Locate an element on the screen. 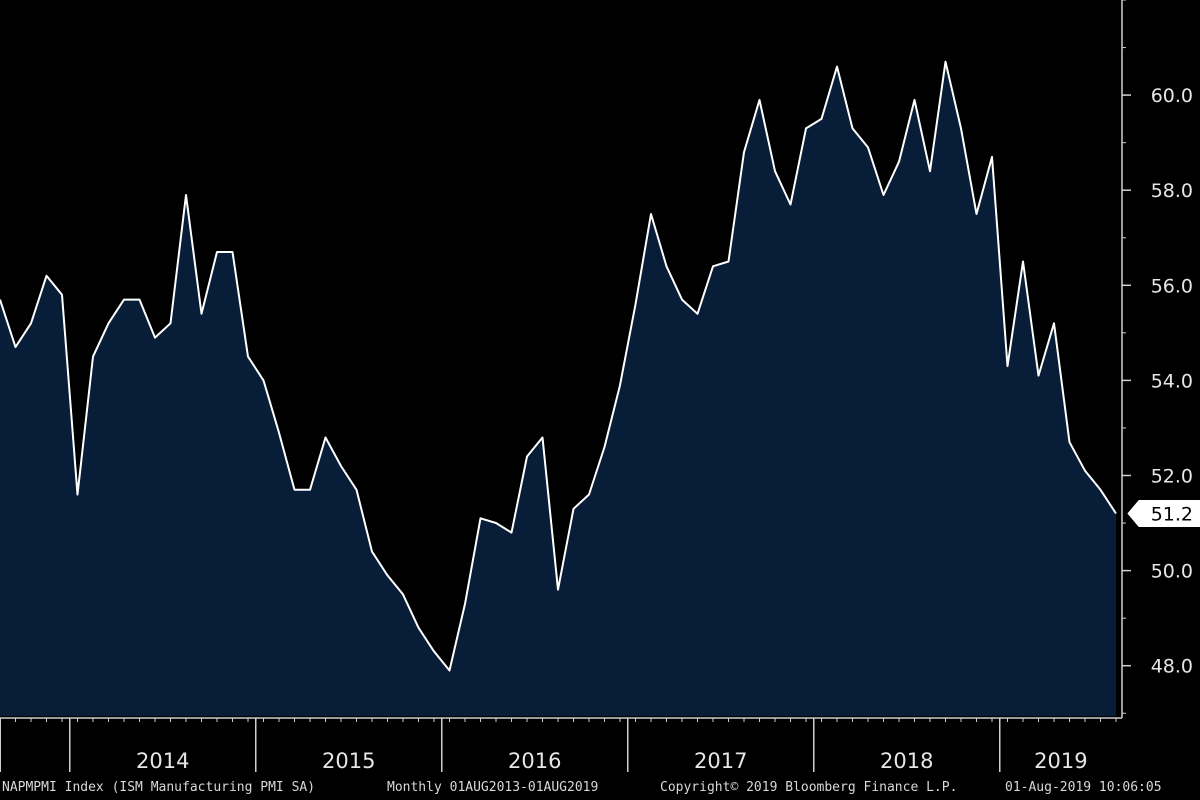 This screenshot has height=800, width=1200. footer-ticker: NAPMPMI Index (ISM Manufacturing PMI SA) is located at coordinates (159, 787).